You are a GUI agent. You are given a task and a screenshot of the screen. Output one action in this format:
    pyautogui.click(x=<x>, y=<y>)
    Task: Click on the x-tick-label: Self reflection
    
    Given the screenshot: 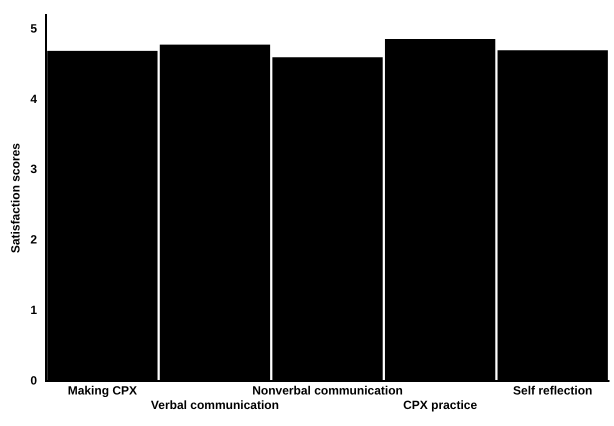 What is the action you would take?
    pyautogui.click(x=552, y=391)
    